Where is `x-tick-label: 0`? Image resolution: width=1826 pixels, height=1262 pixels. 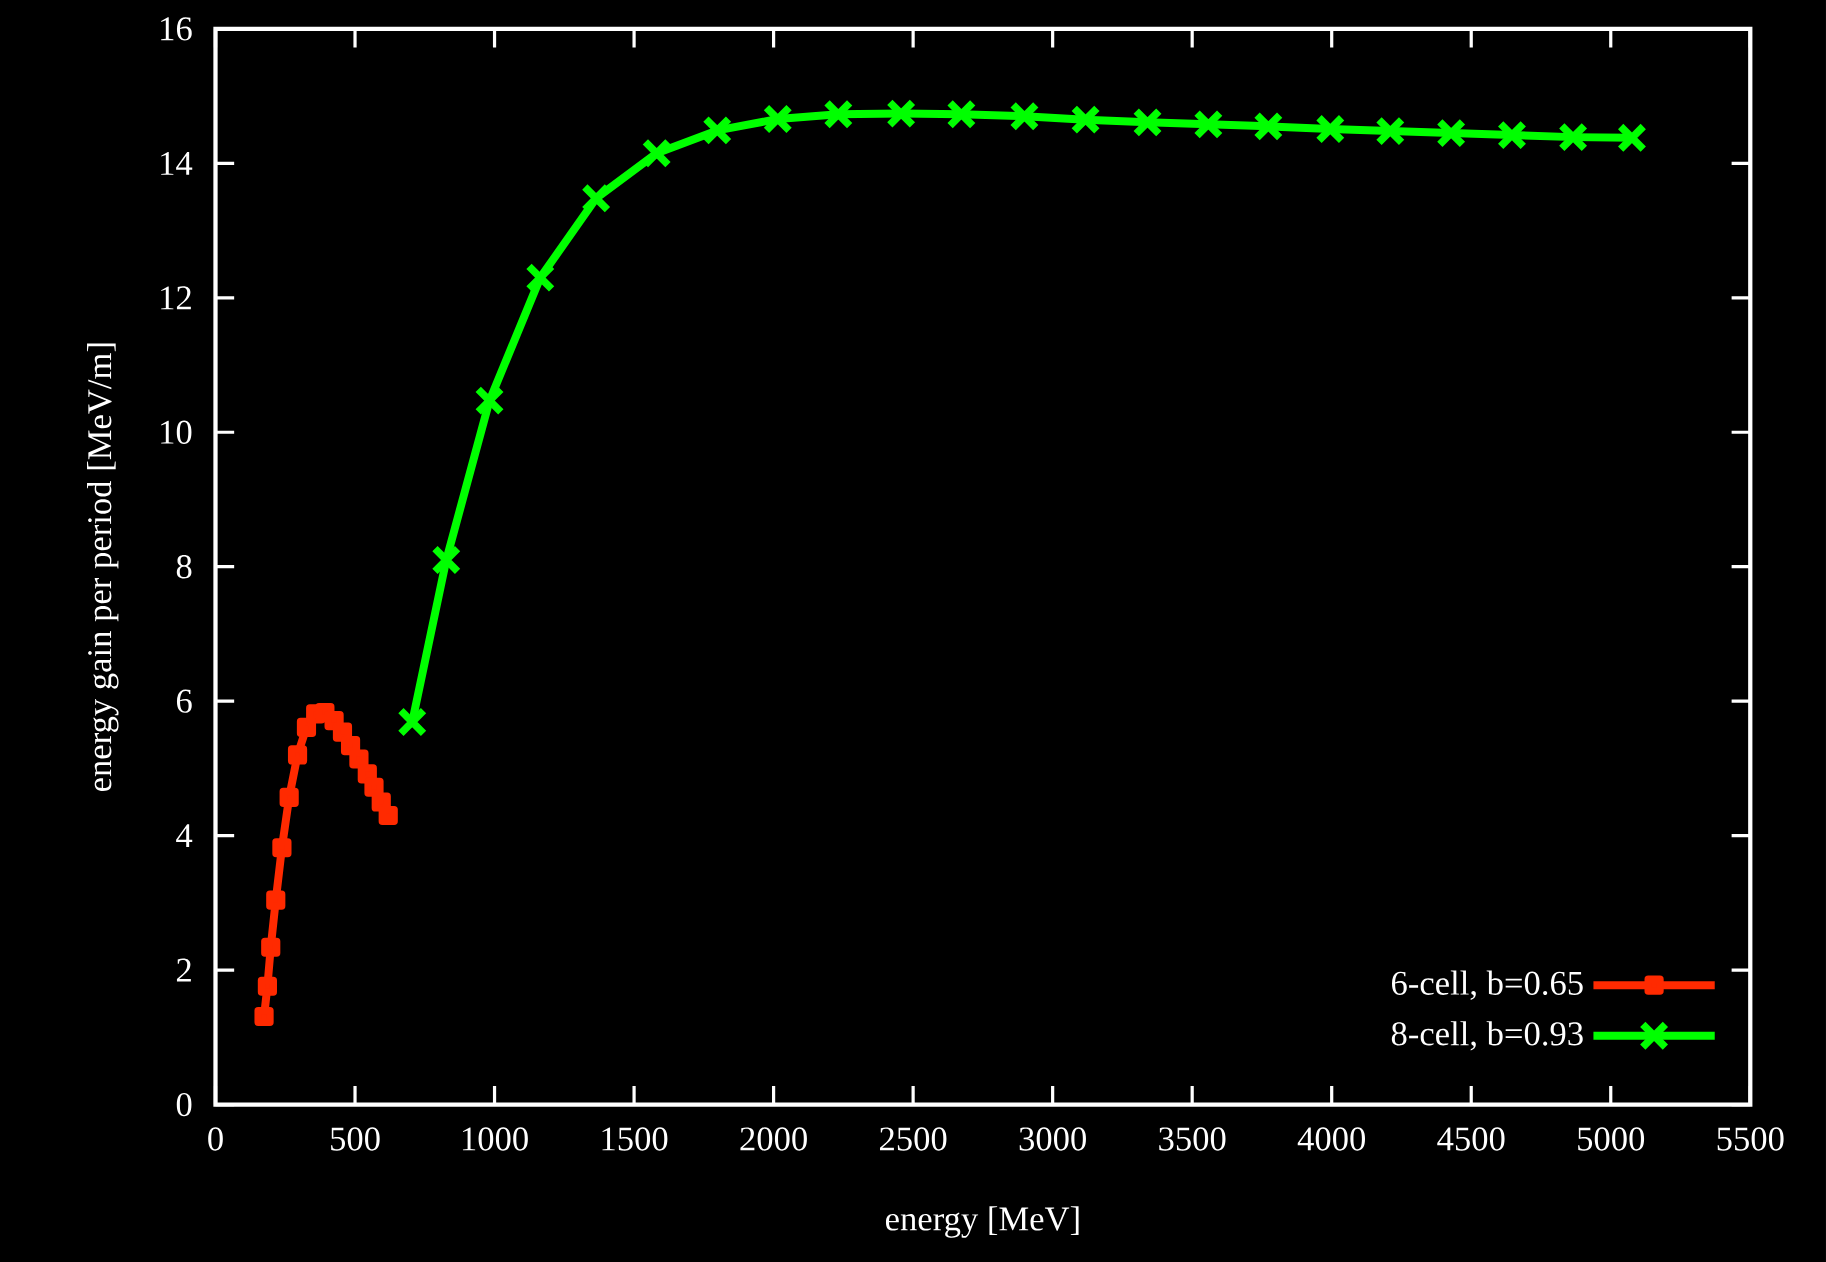
x-tick-label: 0 is located at coordinates (215, 1139).